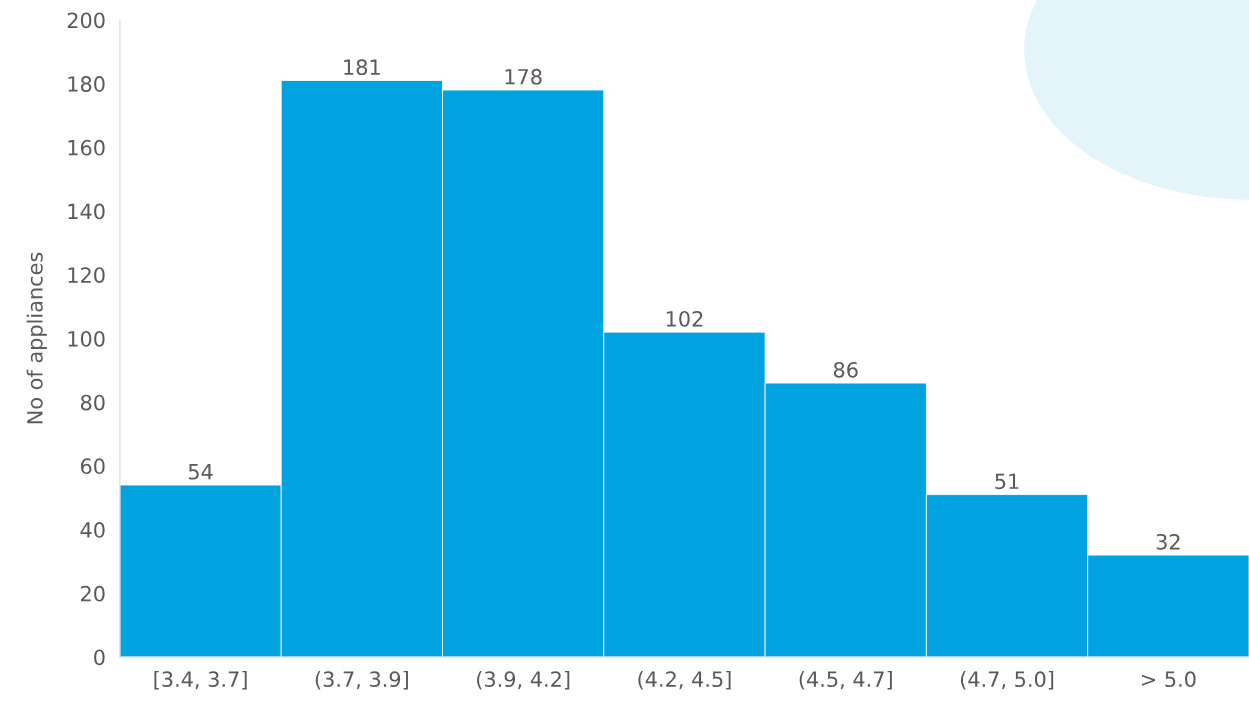 Image resolution: width=1249 pixels, height=713 pixels. Describe the element at coordinates (1007, 680) in the screenshot. I see `x-tick-label: (4.7, 5.0]` at that location.